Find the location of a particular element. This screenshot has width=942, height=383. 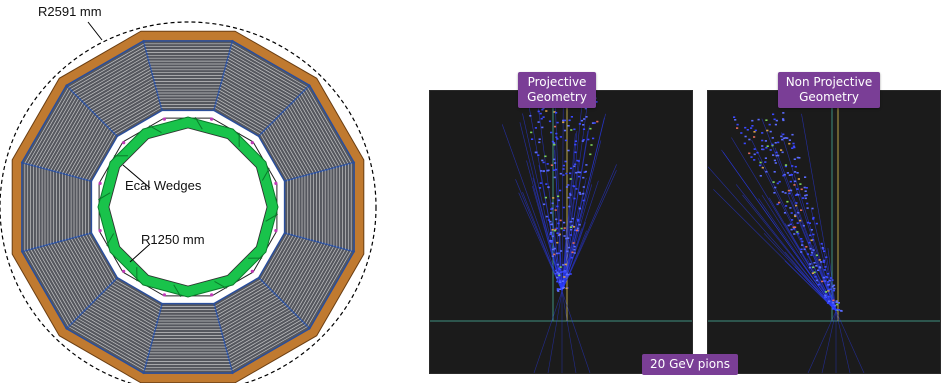

ecal-wedge-edge is located at coordinates (220, 284).